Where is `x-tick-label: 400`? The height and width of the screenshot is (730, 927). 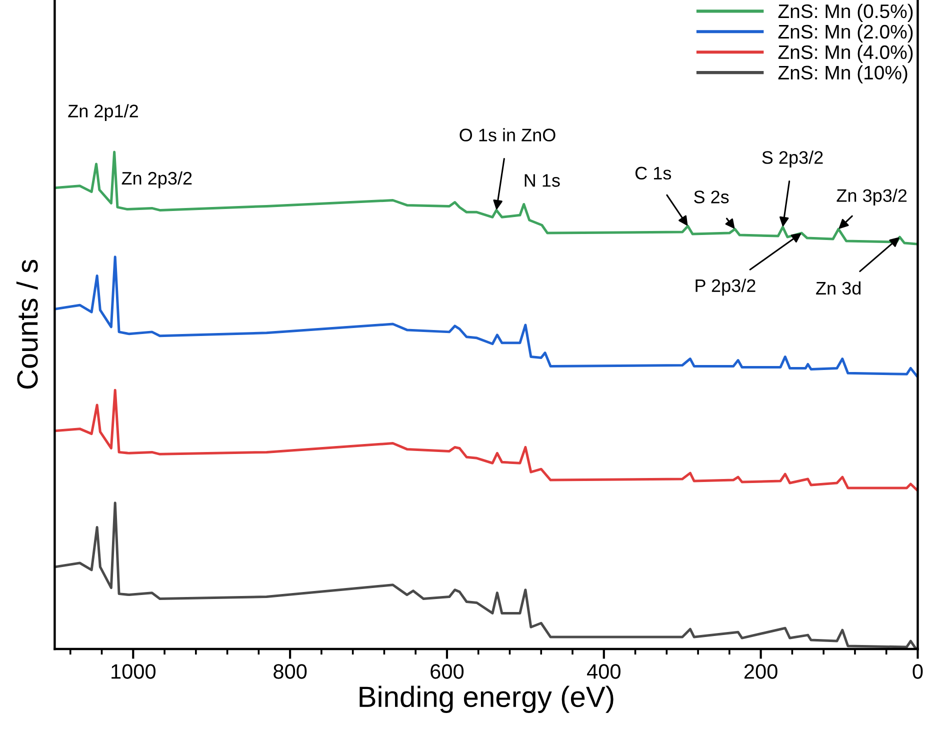 x-tick-label: 400 is located at coordinates (603, 671).